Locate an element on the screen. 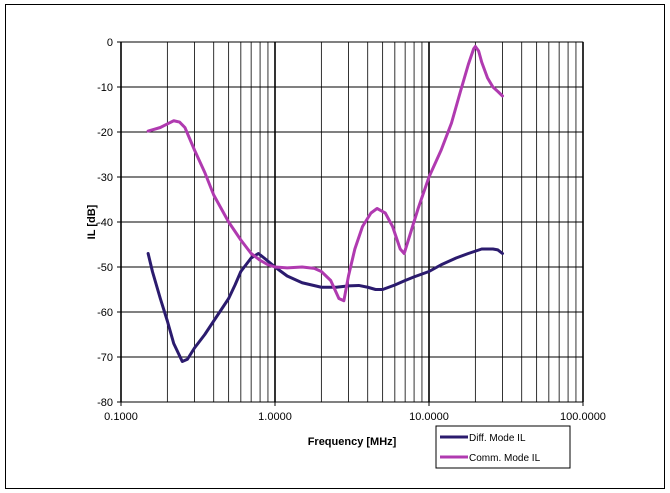 Image resolution: width=670 pixels, height=493 pixels. x-axis-title: Frequency [MHz] is located at coordinates (352, 442).